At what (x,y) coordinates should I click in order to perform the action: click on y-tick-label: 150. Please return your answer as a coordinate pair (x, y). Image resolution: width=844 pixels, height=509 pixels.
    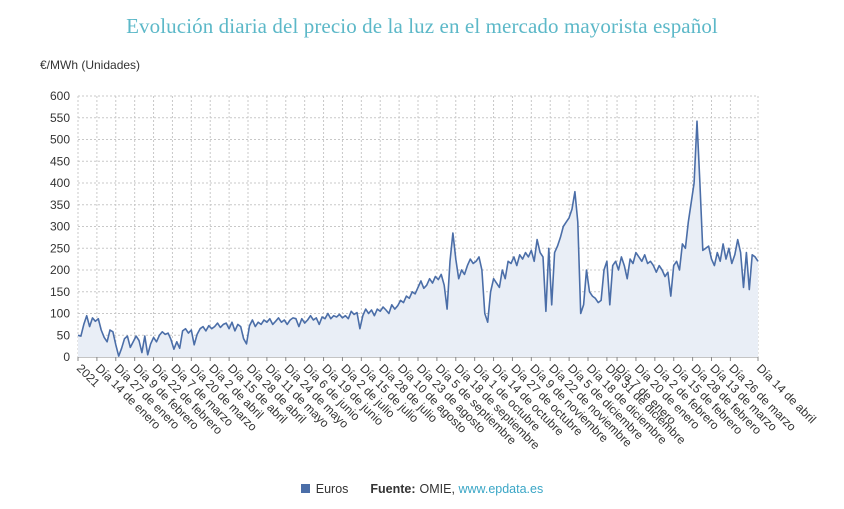
    Looking at the image, I should click on (60, 292).